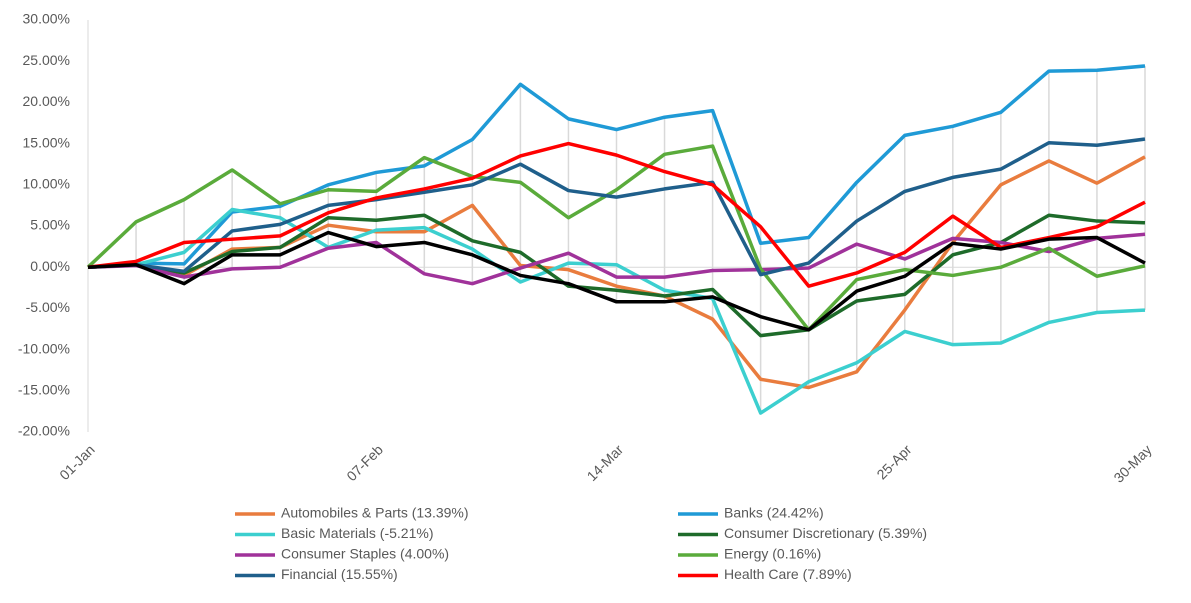 Image resolution: width=1191 pixels, height=603 pixels. What do you see at coordinates (357, 533) in the screenshot?
I see `legend-label: Basic Materials (-5.21%)` at bounding box center [357, 533].